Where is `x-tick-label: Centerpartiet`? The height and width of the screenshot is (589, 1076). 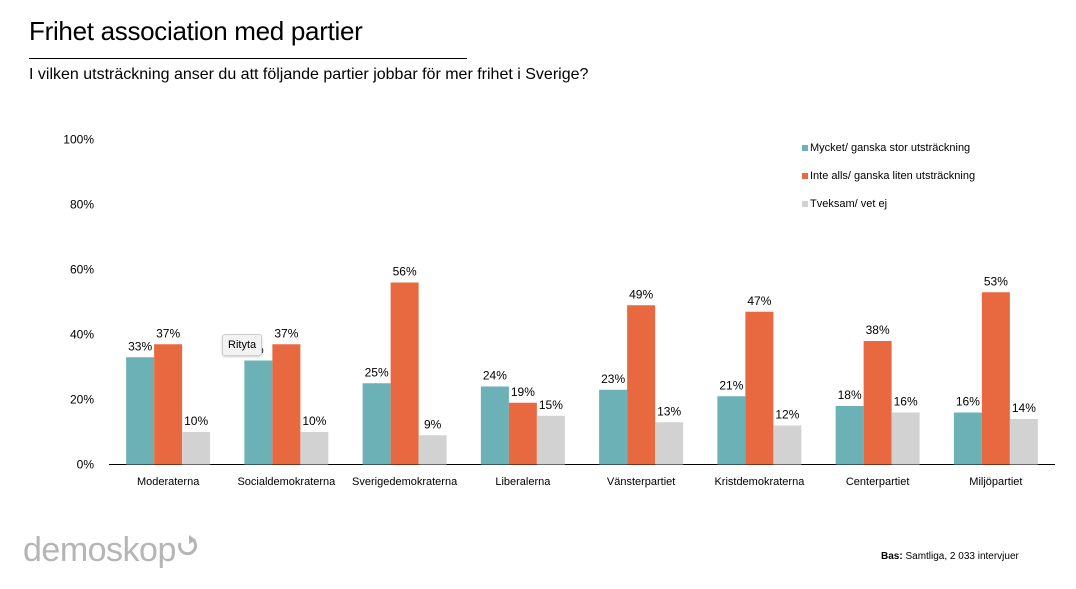
x-tick-label: Centerpartiet is located at coordinates (878, 482).